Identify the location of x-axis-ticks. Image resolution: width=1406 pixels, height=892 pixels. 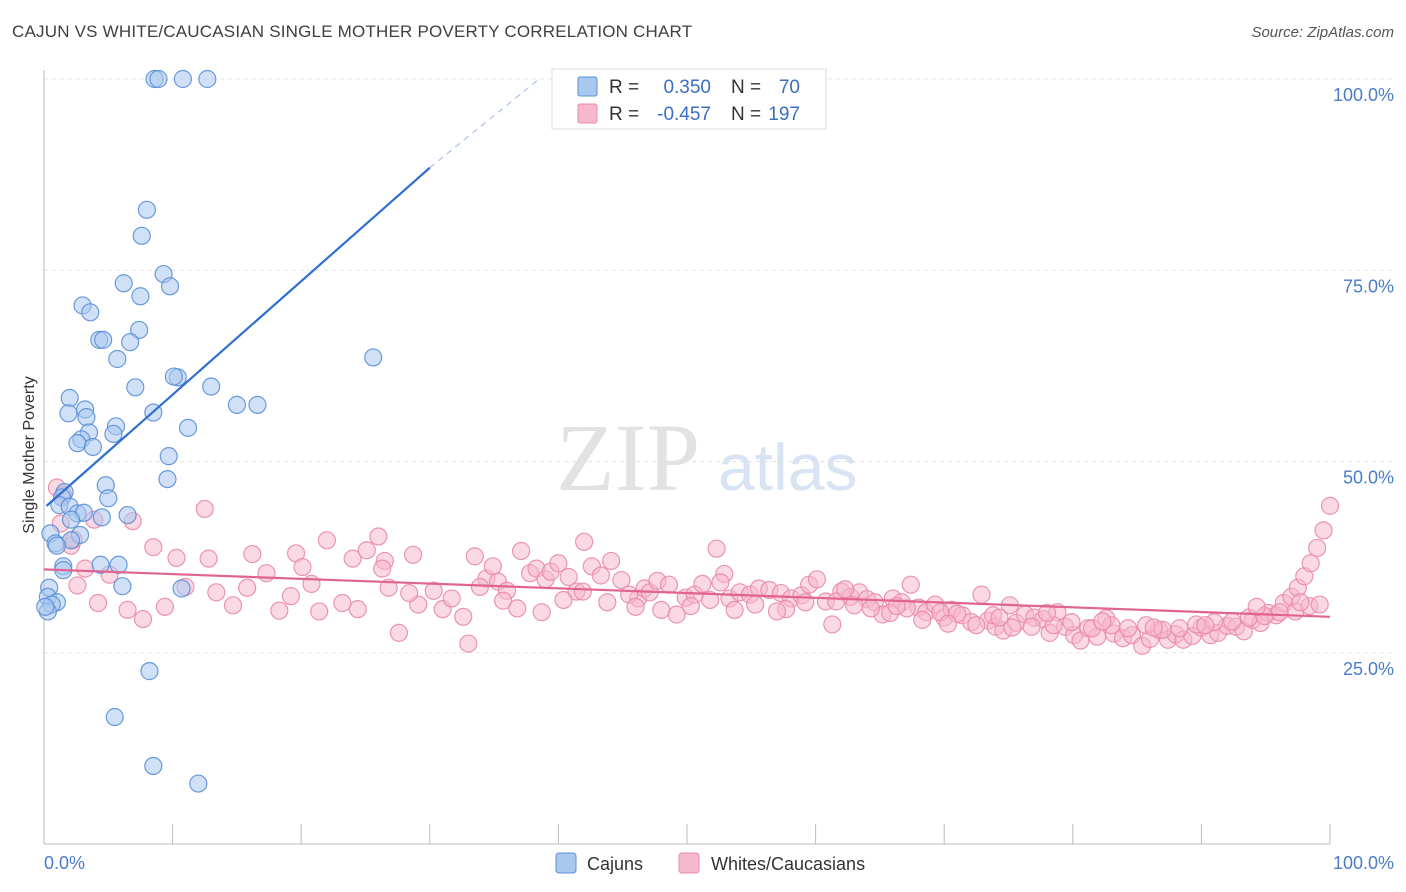
(687, 834).